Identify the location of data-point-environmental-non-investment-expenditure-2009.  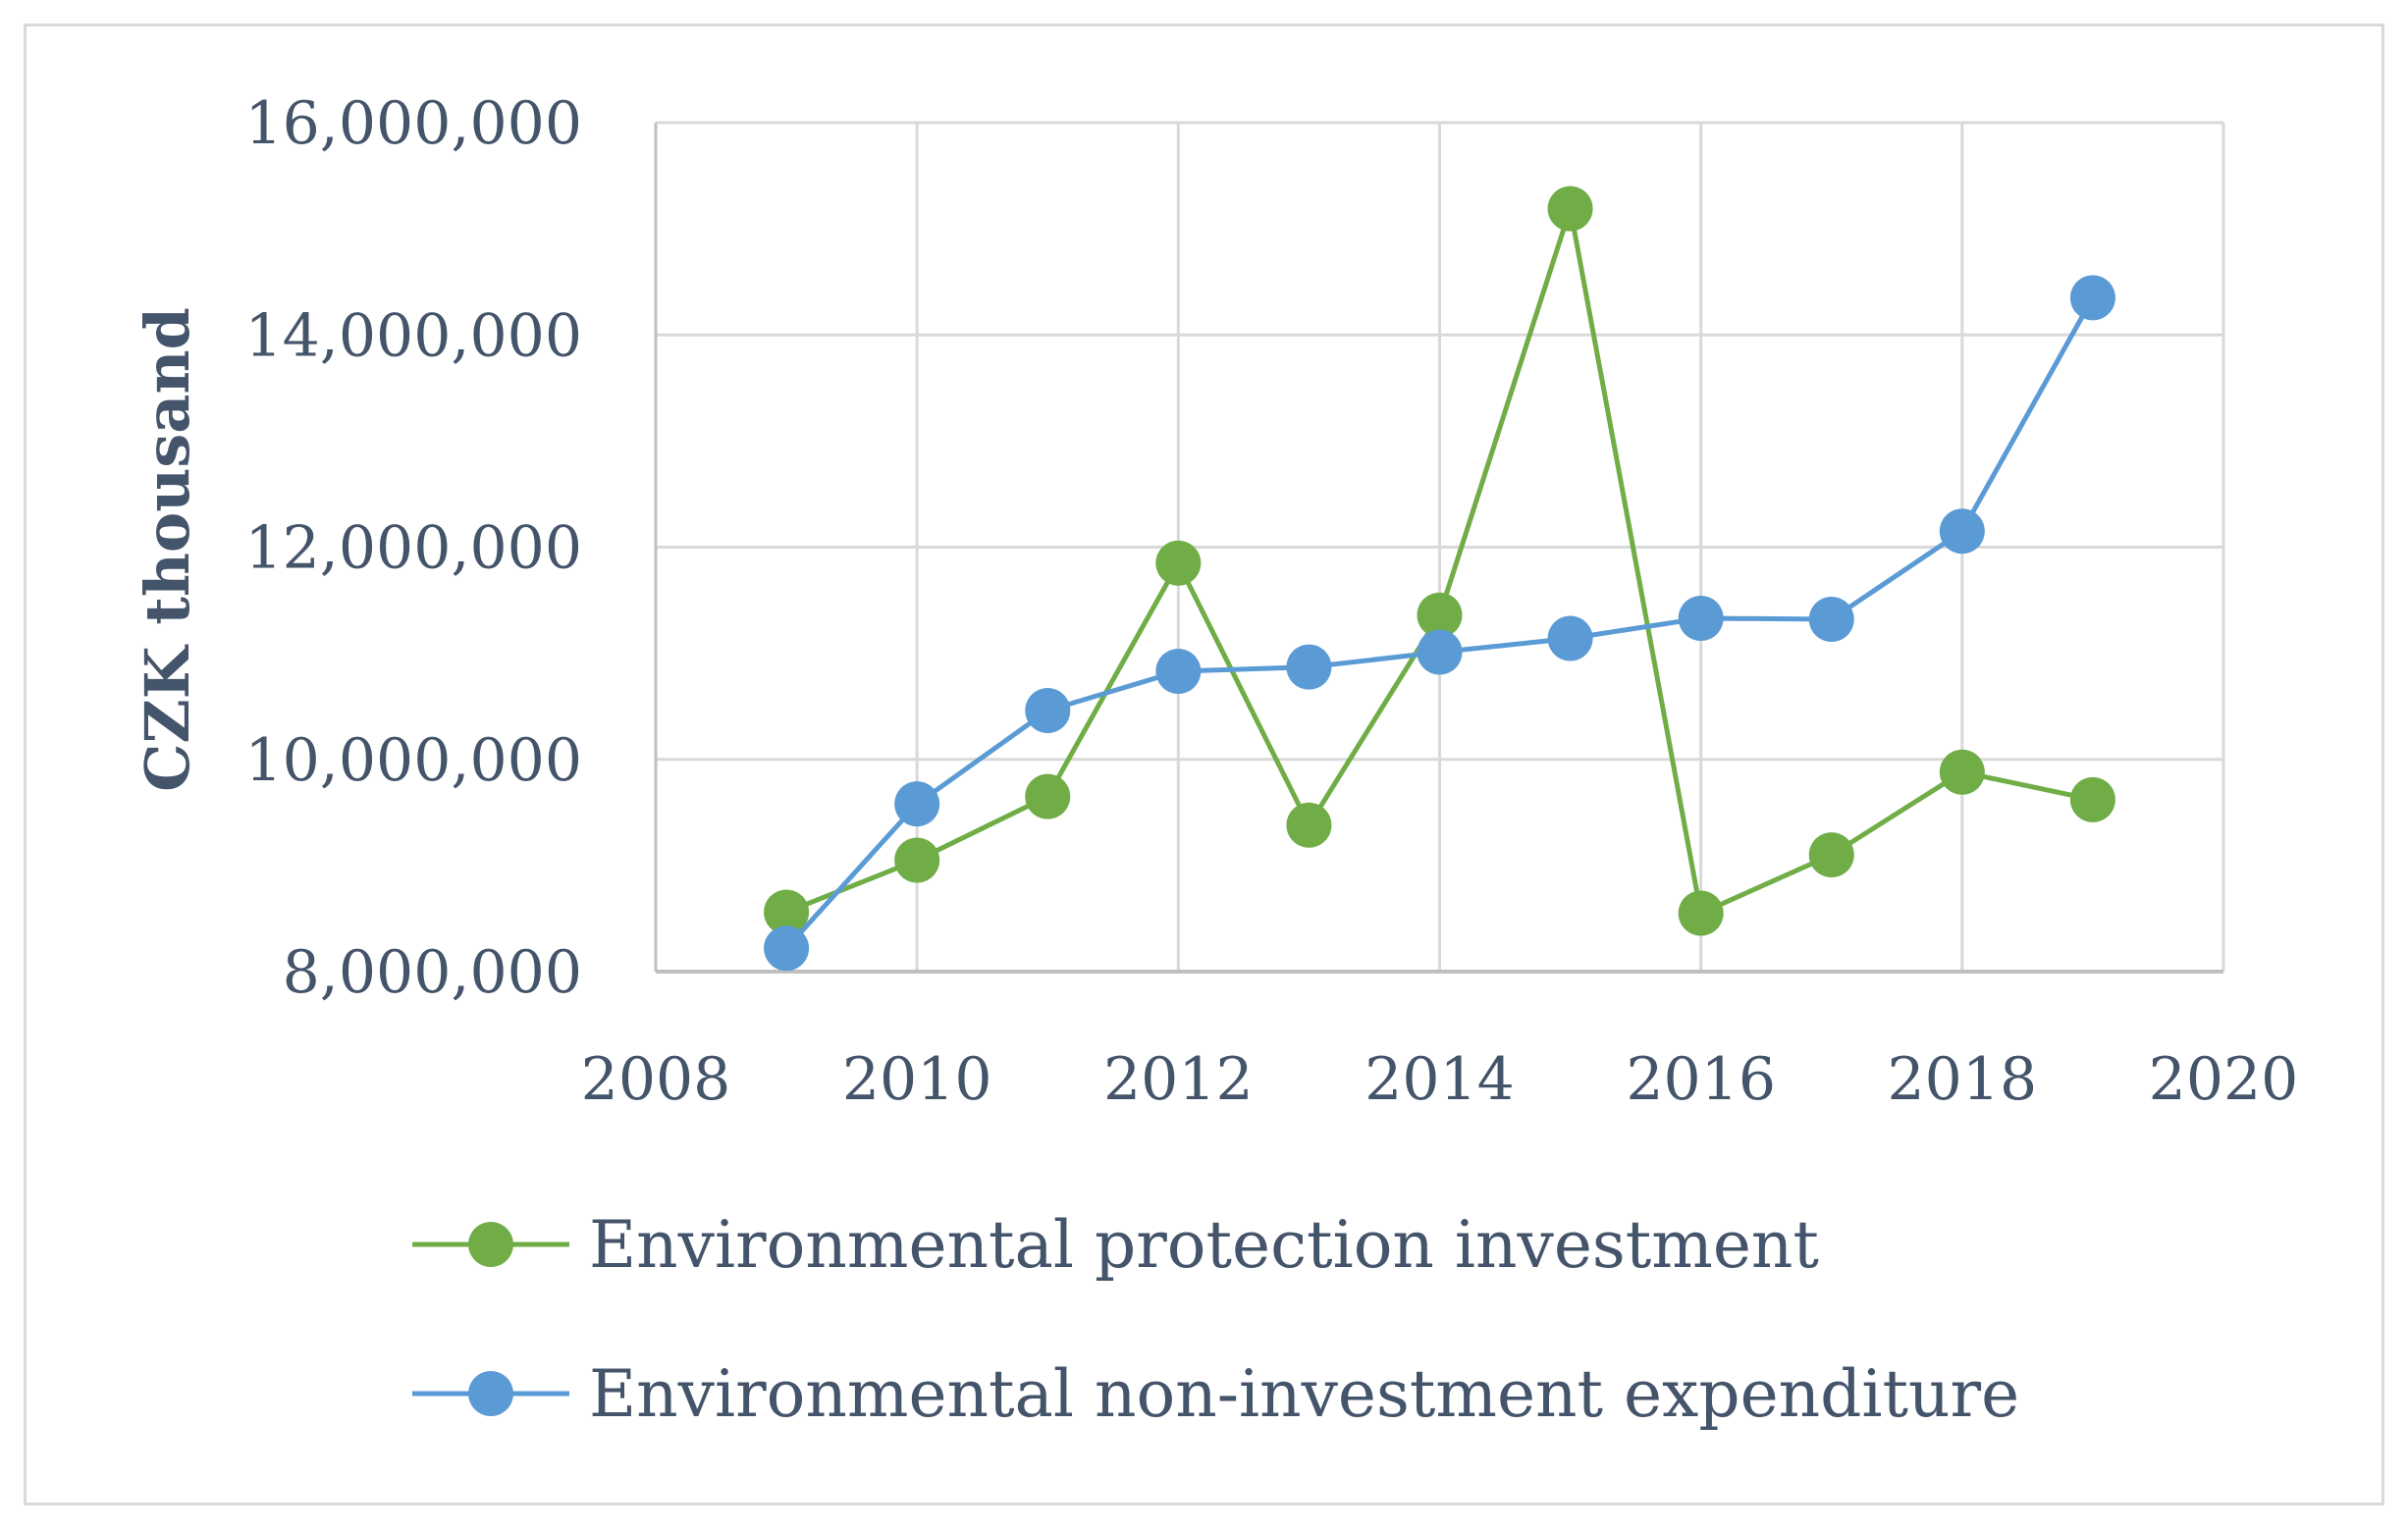
(787, 948).